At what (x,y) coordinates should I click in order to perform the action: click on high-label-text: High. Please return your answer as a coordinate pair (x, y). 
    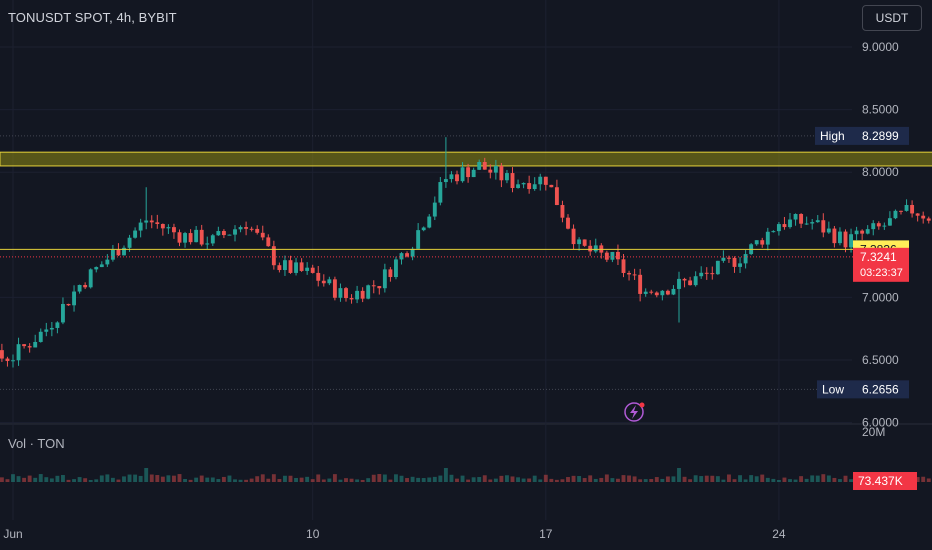
    Looking at the image, I should click on (832, 136).